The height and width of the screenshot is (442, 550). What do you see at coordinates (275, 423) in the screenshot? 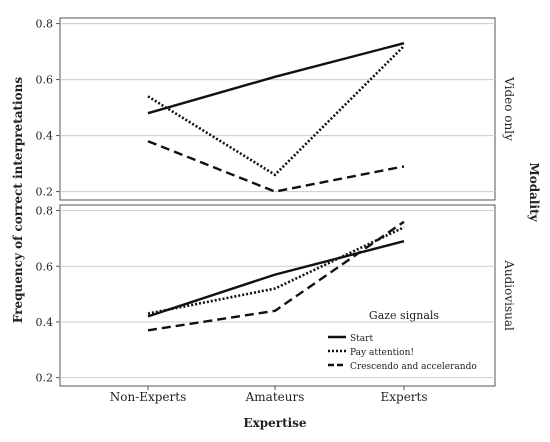
I see `x-axis-label: Expertise` at bounding box center [275, 423].